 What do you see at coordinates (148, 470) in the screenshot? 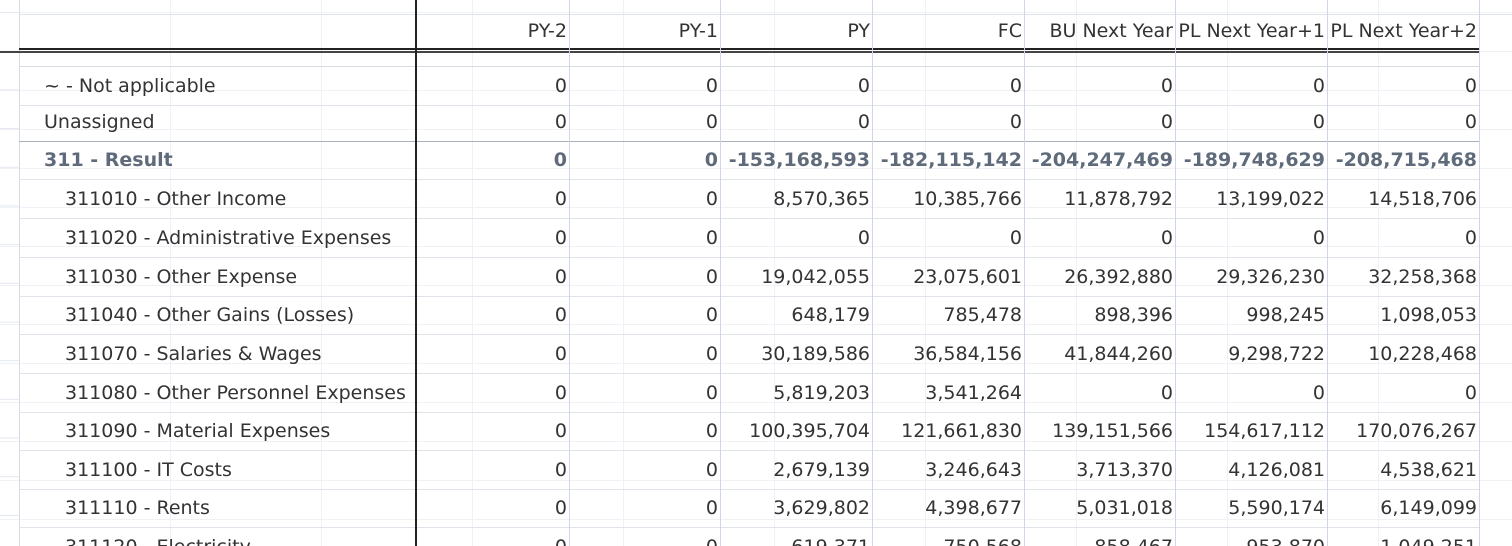
I see `row-label: 311100 - IT Costs` at bounding box center [148, 470].